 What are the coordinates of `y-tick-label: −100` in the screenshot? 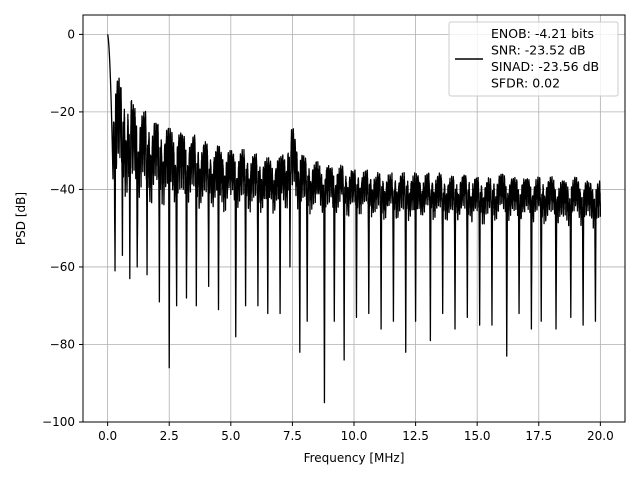 It's located at (58, 422).